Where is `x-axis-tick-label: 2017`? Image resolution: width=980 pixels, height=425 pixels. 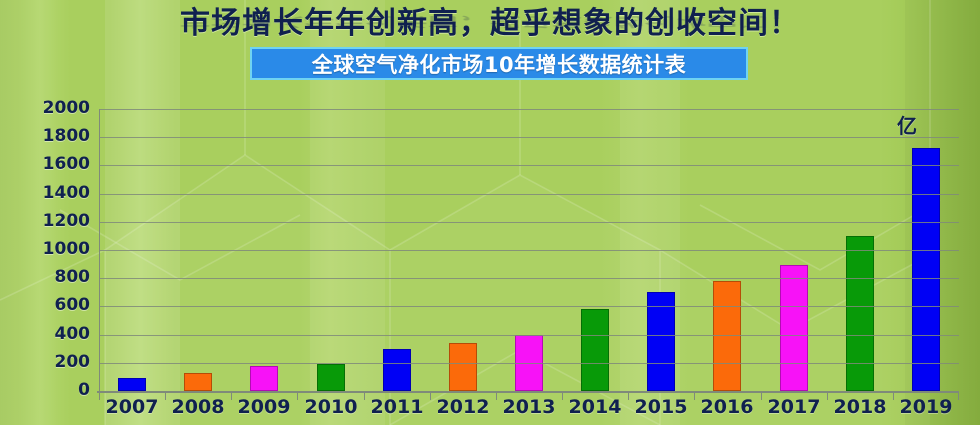 x-axis-tick-label: 2017 is located at coordinates (794, 407).